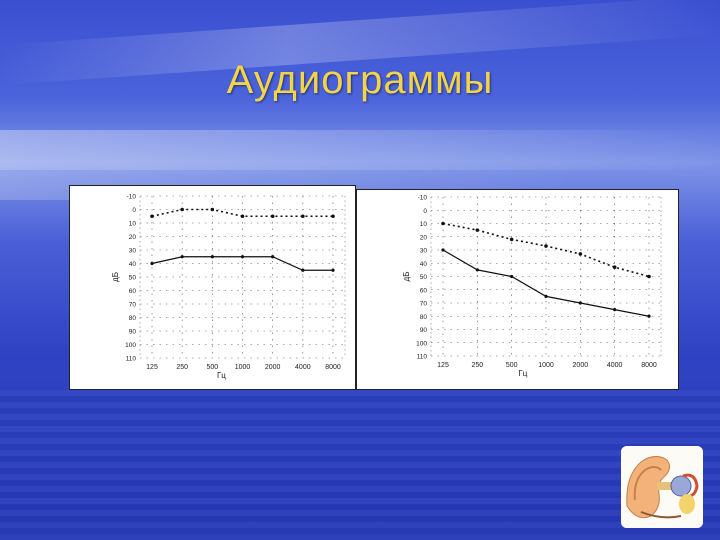 This screenshot has height=540, width=720. Describe the element at coordinates (360, 150) in the screenshot. I see `background-streak` at that location.